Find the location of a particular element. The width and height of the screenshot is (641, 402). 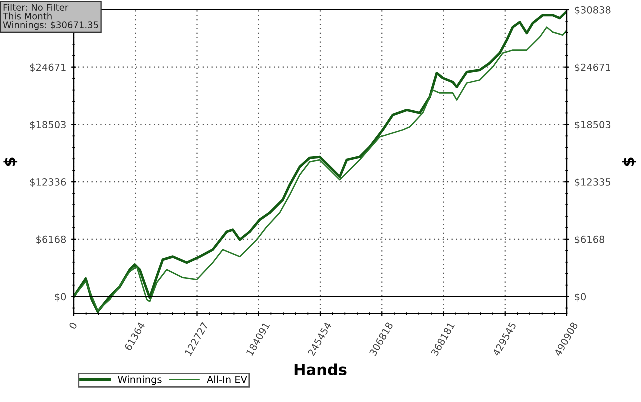

y2-tick-label: $30838 is located at coordinates (593, 11).